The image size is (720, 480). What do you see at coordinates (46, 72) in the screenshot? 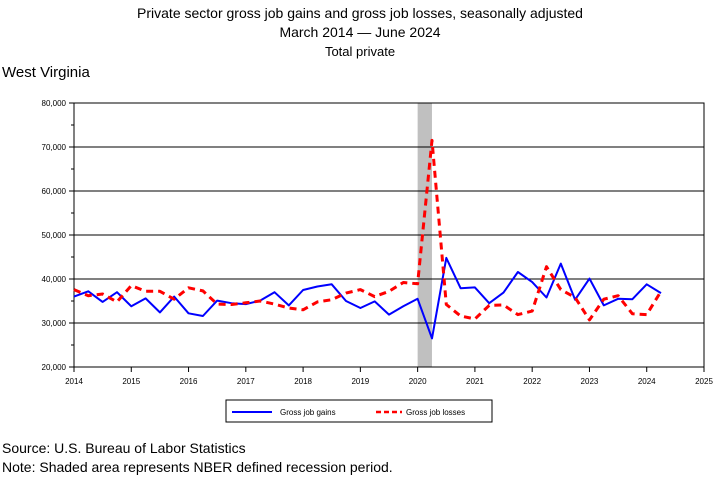
I see `region-label: West Virginia` at bounding box center [46, 72].